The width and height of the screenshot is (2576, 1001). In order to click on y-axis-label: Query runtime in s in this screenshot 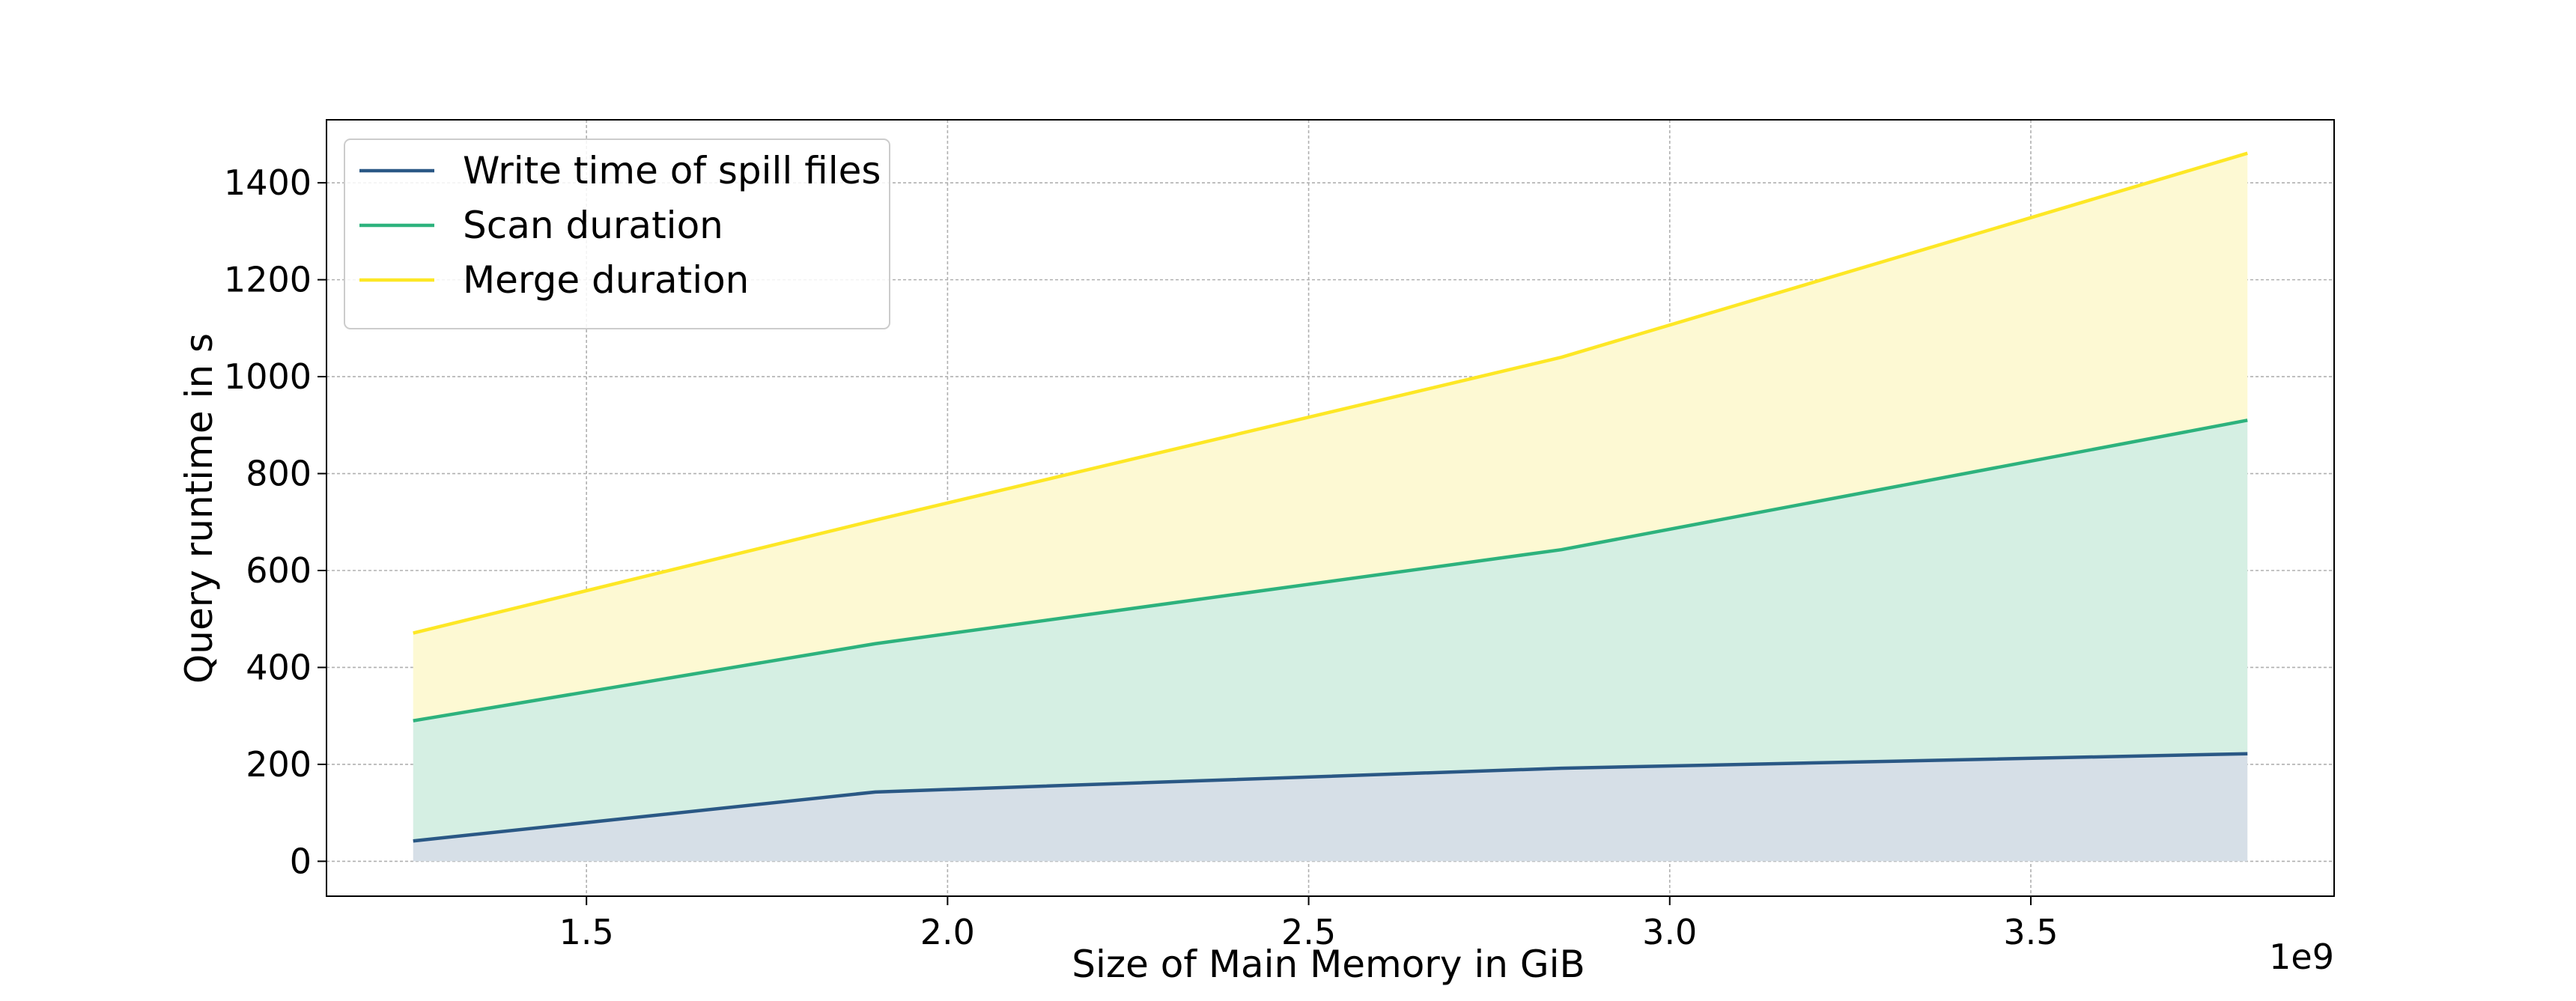, I will do `click(199, 508)`.